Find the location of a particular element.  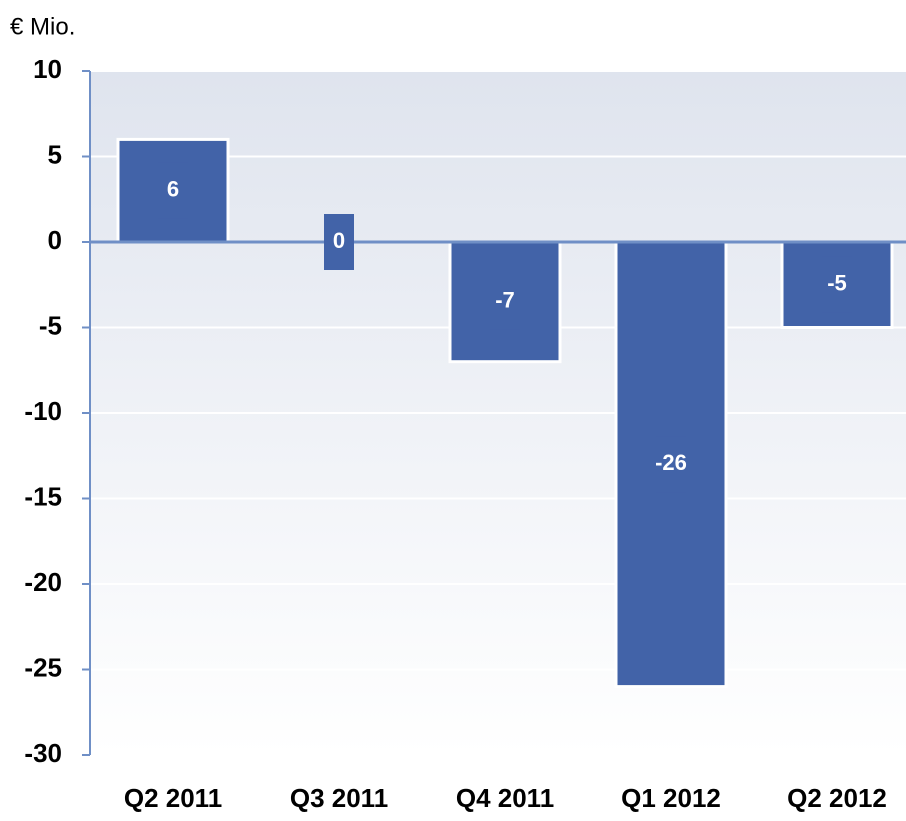

x-tick-label: Q4 2011 is located at coordinates (505, 798).